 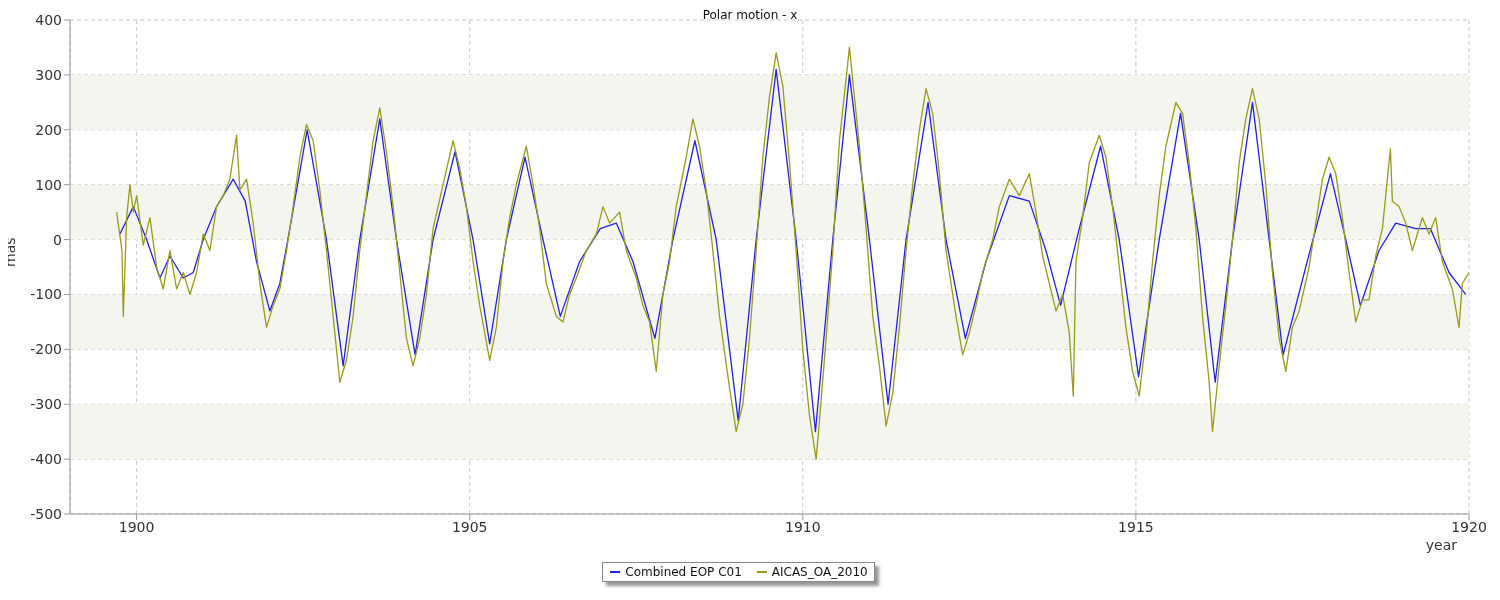 What do you see at coordinates (46, 294) in the screenshot?
I see `y-tick-label: -100` at bounding box center [46, 294].